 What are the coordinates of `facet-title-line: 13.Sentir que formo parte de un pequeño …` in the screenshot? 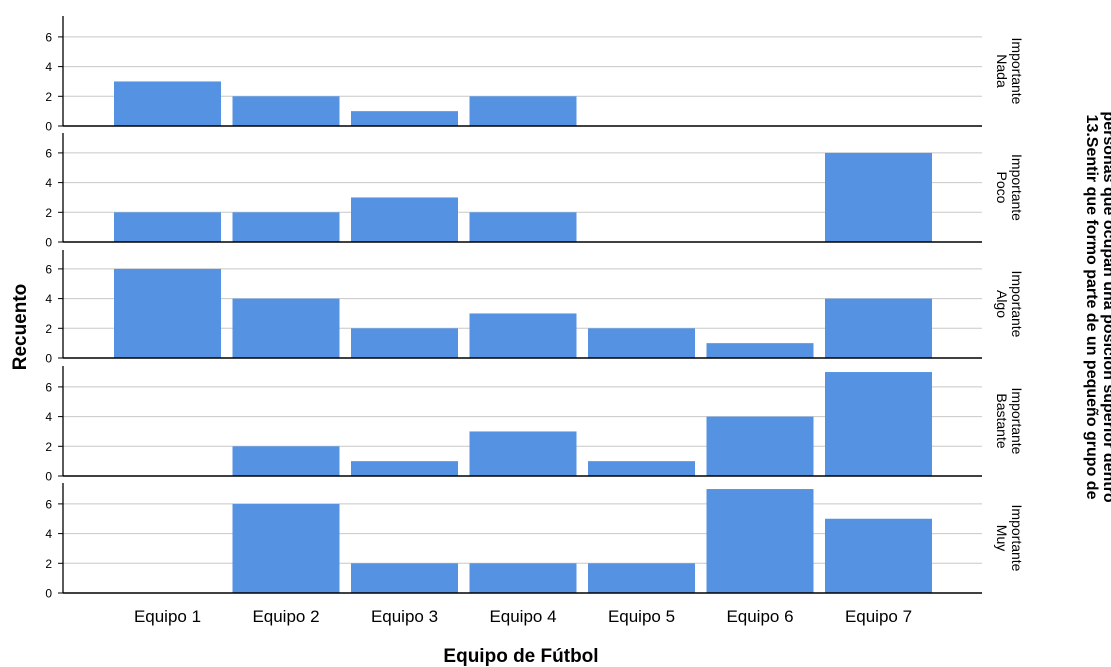 It's located at (1091, 307).